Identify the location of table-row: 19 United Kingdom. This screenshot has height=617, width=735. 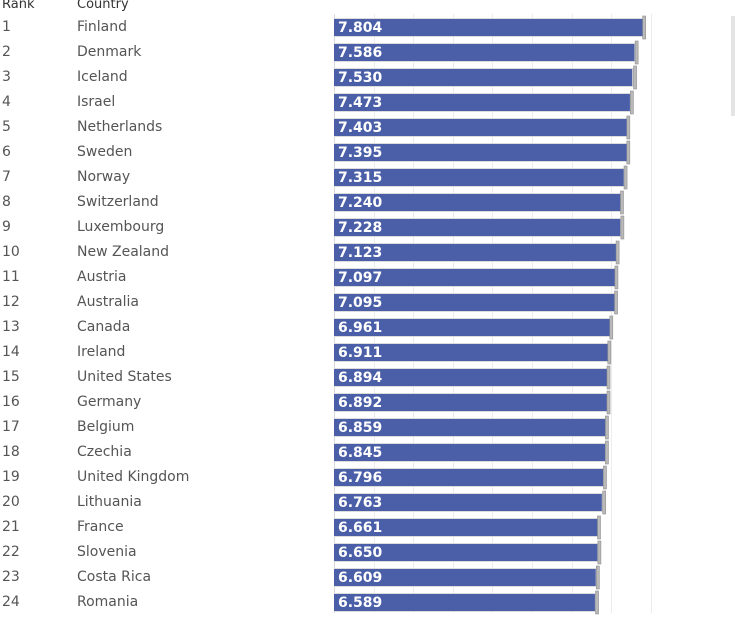
(367, 477).